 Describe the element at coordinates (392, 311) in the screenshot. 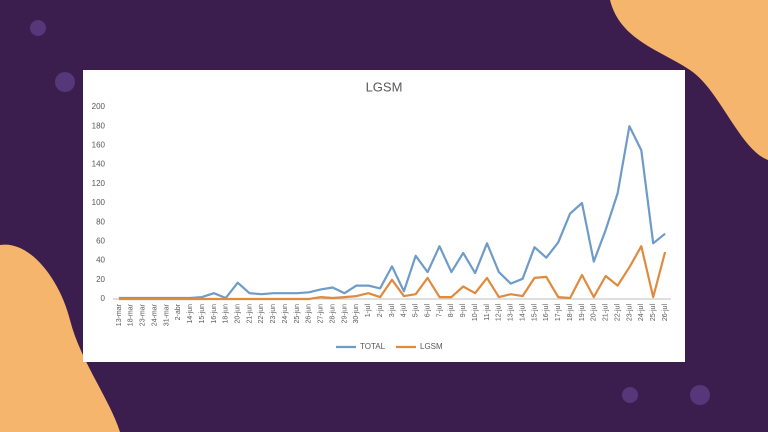

I see `x-tick-label: 3-jul` at that location.